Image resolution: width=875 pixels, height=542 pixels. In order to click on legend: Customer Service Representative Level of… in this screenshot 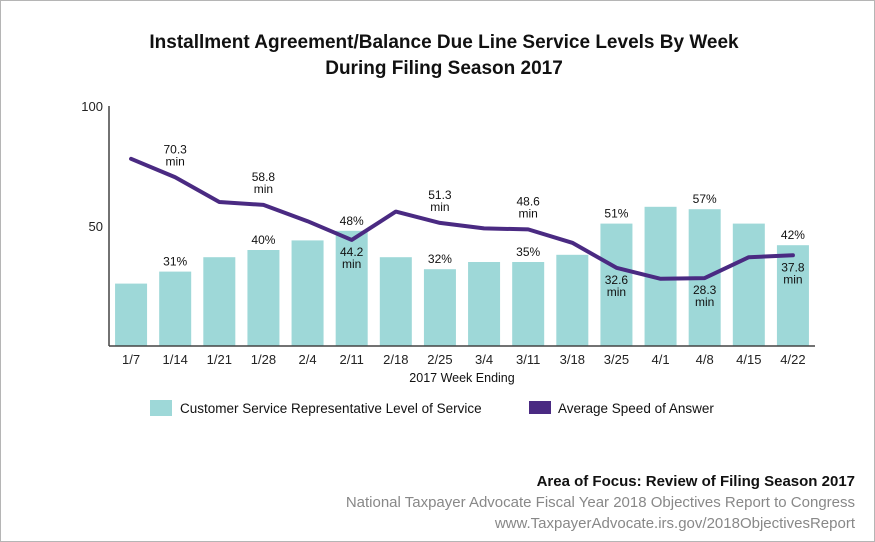, I will do `click(432, 408)`.